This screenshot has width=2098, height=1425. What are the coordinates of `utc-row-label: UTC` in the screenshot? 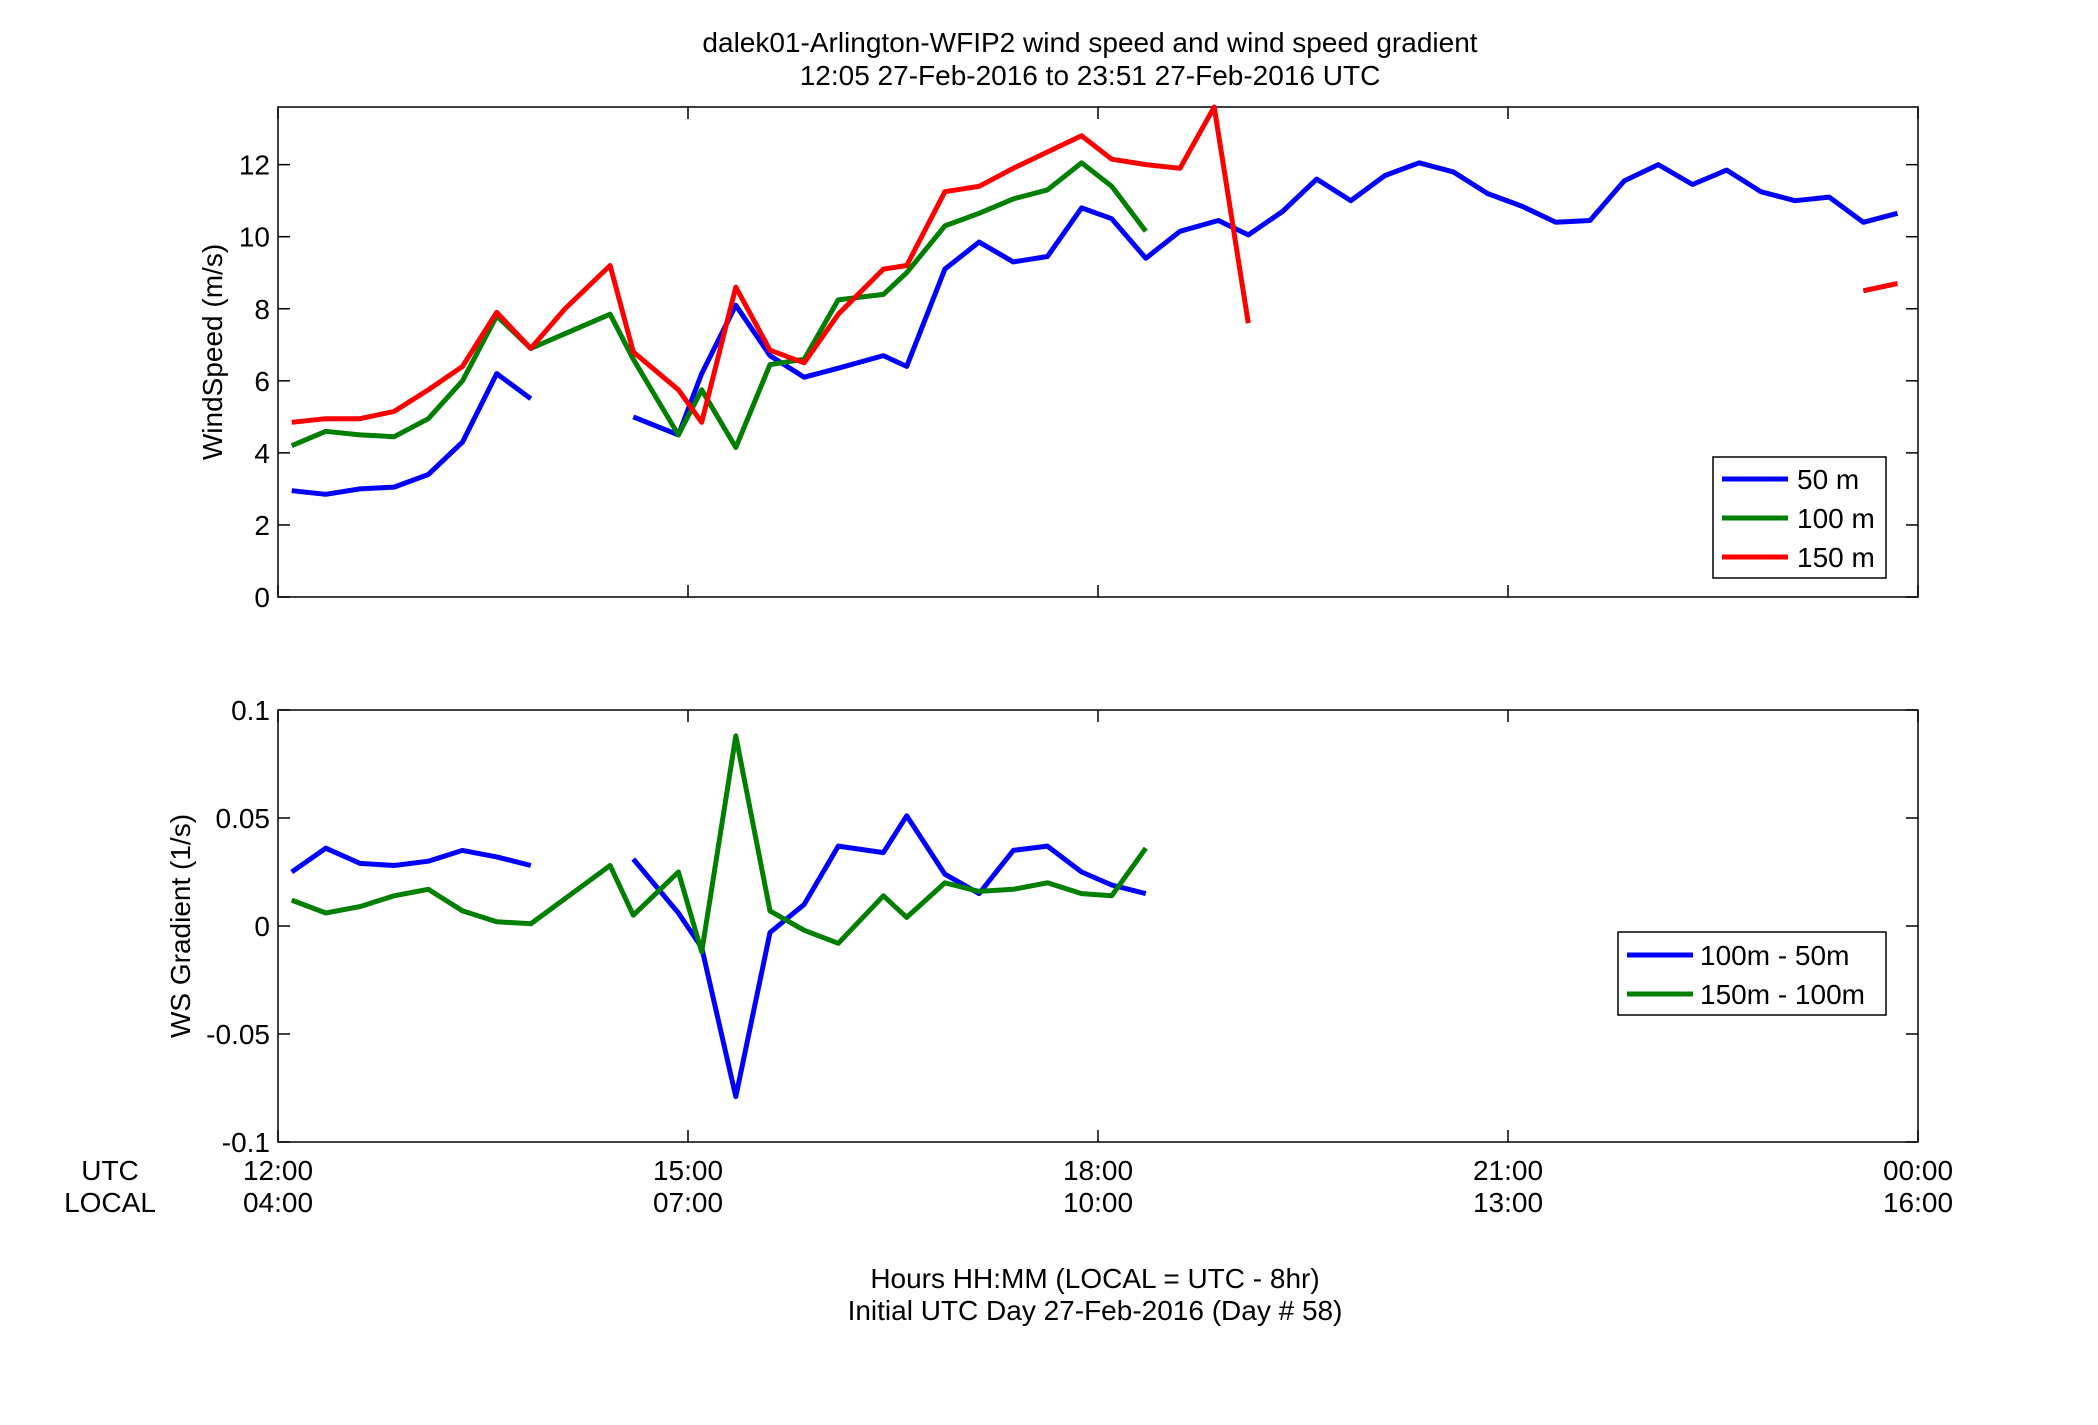 It's located at (110, 1170).